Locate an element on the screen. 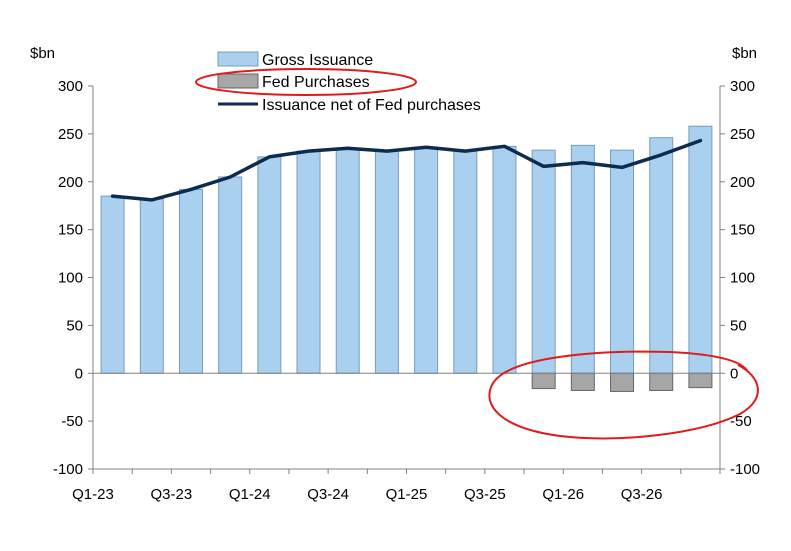 The width and height of the screenshot is (791, 551). highlight-fed-purchases-bars is located at coordinates (623, 395).